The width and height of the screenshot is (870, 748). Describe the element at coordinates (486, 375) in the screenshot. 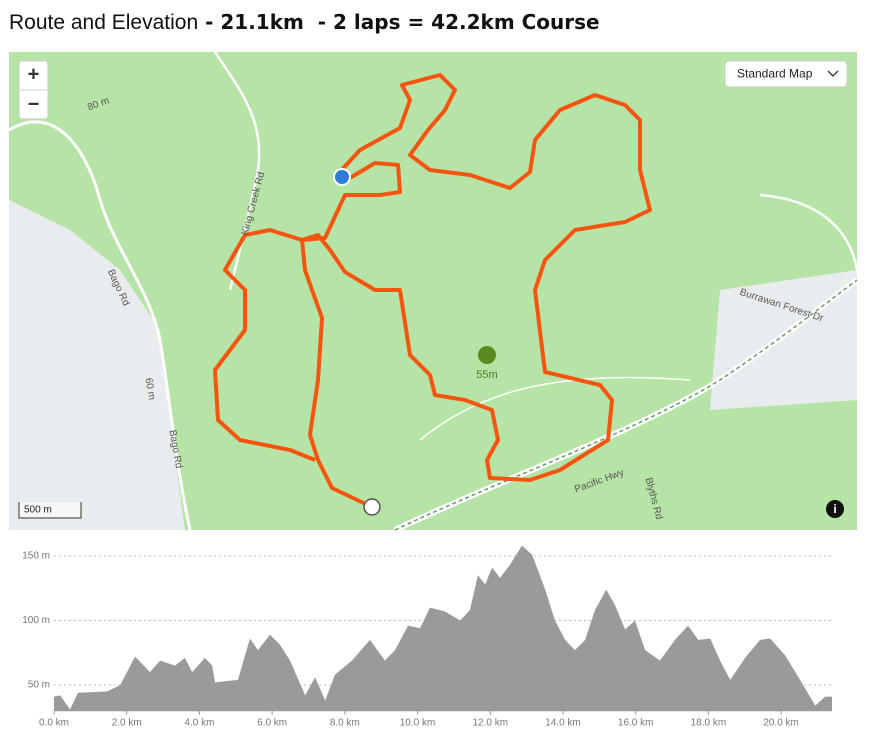

I see `summit-label: 55m` at that location.